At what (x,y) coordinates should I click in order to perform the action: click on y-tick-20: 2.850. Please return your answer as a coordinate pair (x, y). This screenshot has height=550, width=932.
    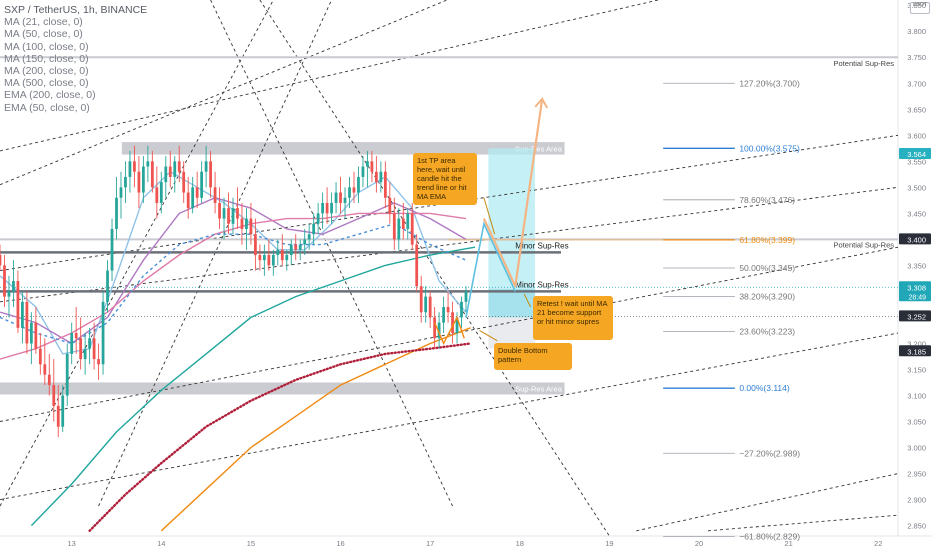
    Looking at the image, I should click on (916, 526).